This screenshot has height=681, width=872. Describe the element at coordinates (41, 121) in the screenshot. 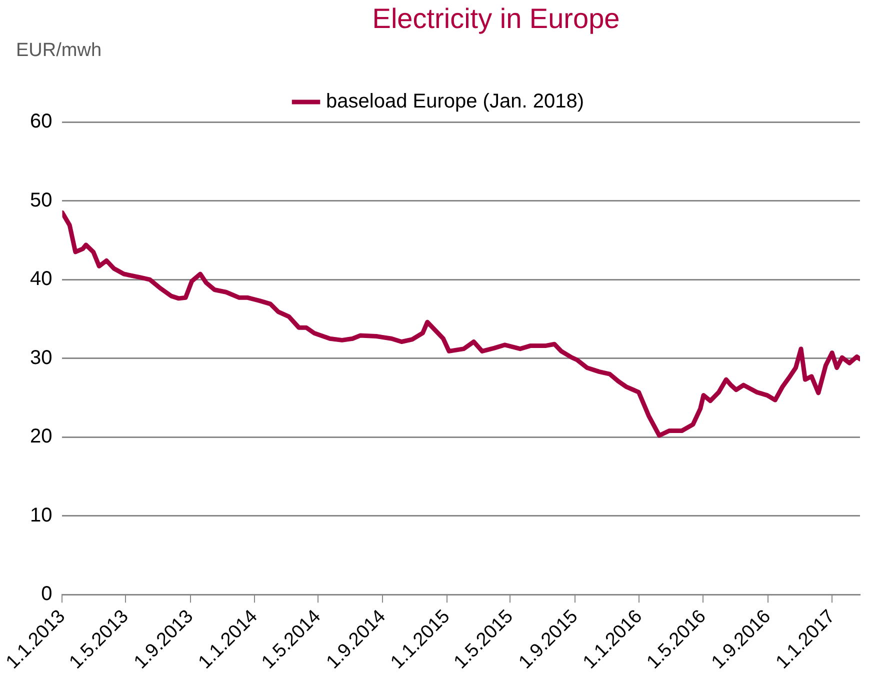

I see `y-tick-label: 60` at that location.